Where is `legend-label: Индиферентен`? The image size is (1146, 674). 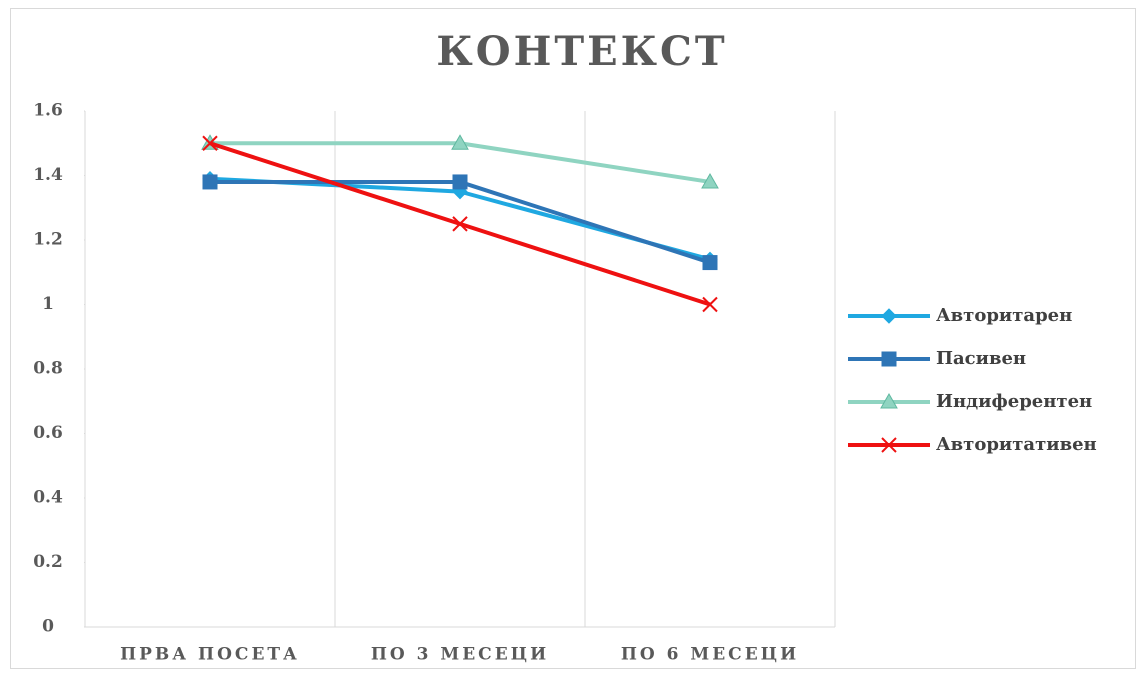
legend-label: Индиферентен is located at coordinates (1014, 401).